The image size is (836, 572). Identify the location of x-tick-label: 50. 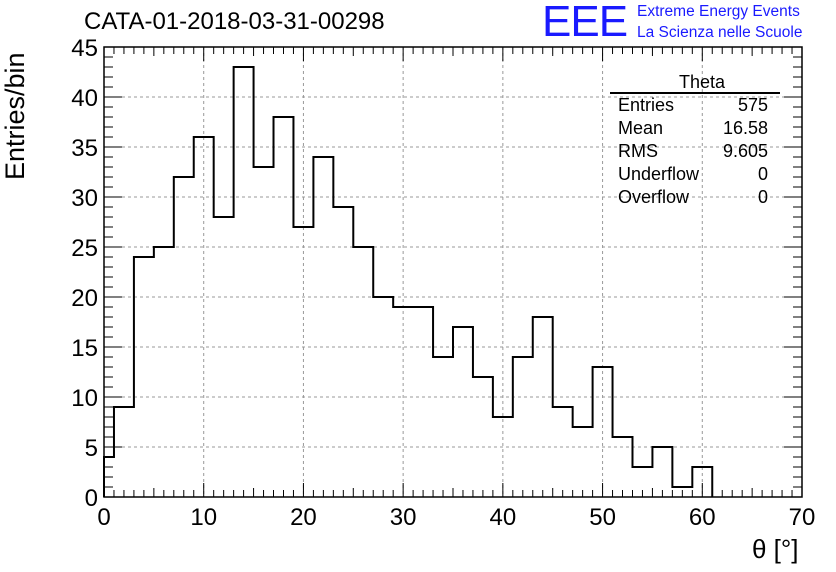
(602, 517).